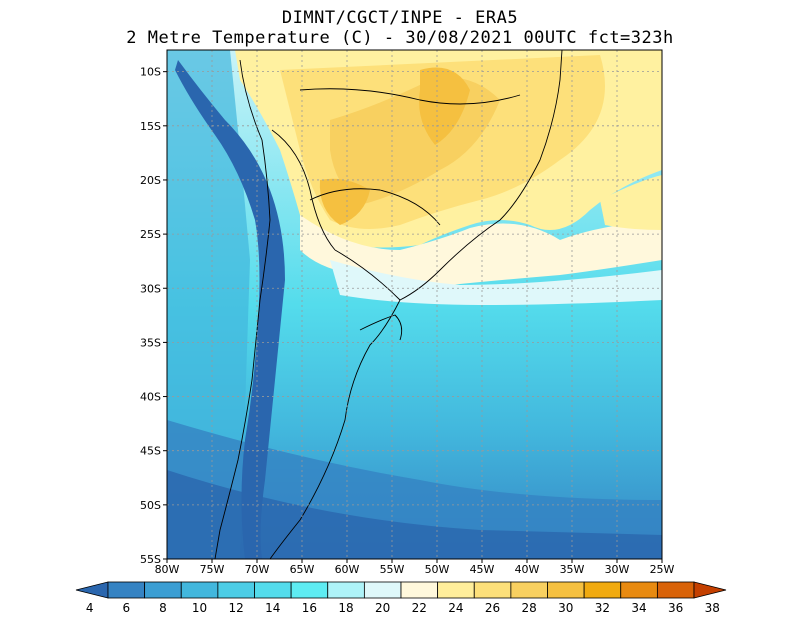 The image size is (800, 618). Describe the element at coordinates (617, 569) in the screenshot. I see `lon-label-10: 30W` at that location.